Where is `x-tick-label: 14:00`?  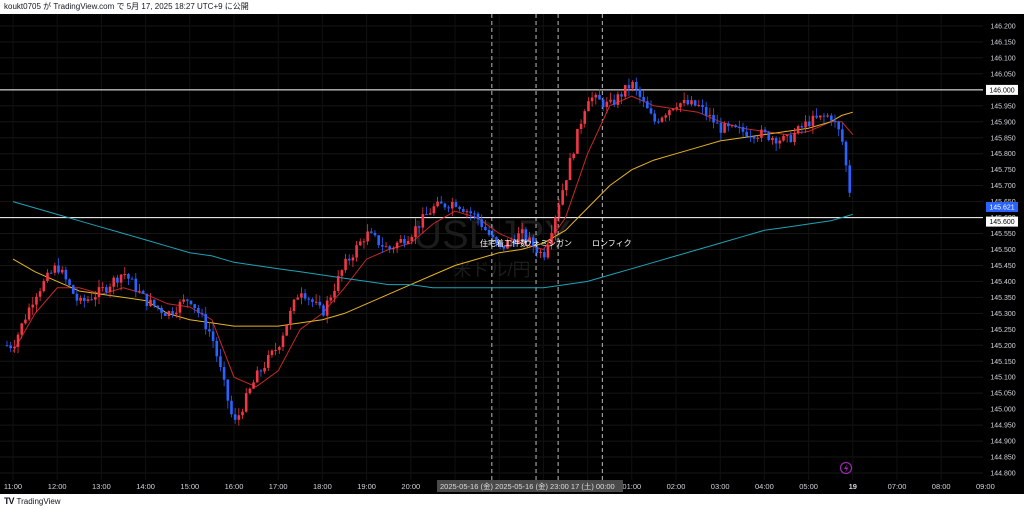 x-tick-label: 14:00 is located at coordinates (145, 486).